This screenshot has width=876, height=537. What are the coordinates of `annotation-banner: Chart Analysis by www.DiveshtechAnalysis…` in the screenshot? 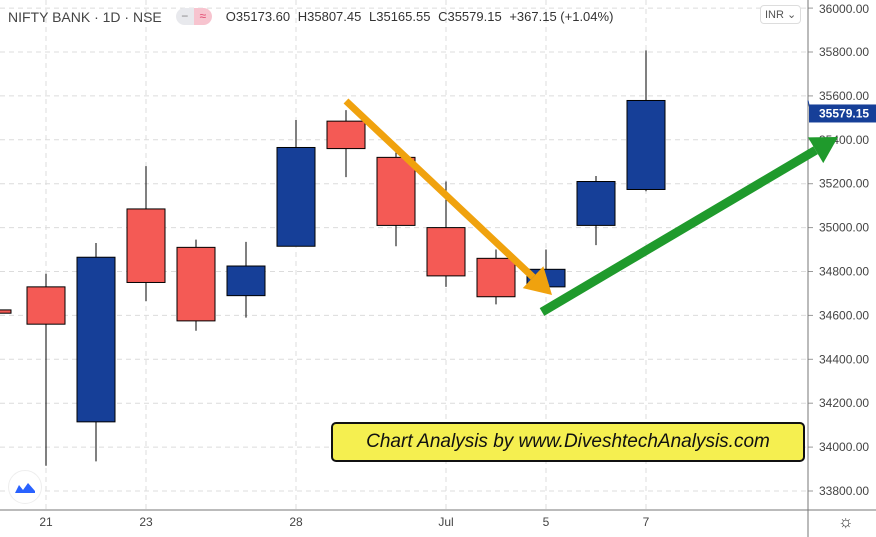 It's located at (568, 442).